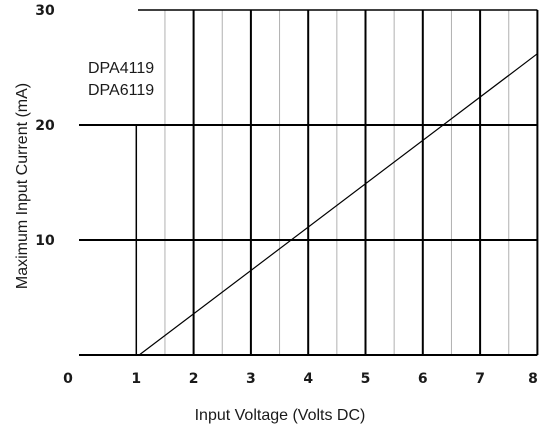  Describe the element at coordinates (45, 11) in the screenshot. I see `y-tick-label: 30` at that location.